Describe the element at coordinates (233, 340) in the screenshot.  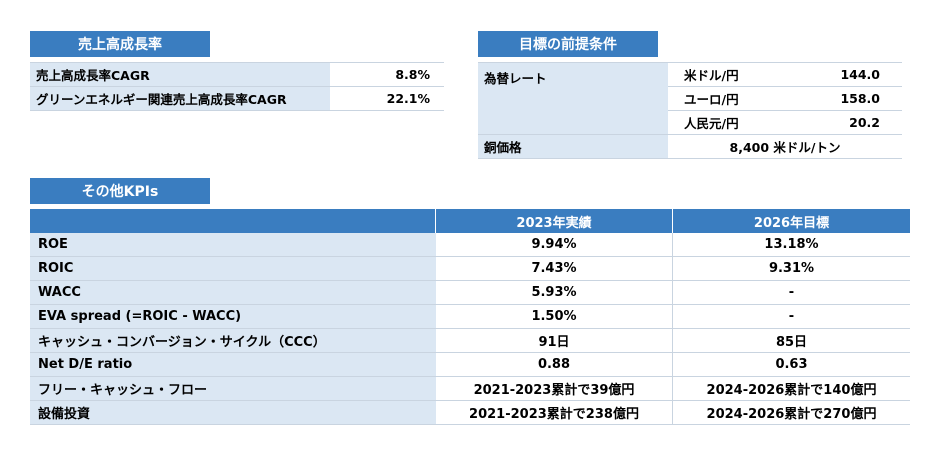
I see `kpi-label: キャッシュ・コンバージョン・サイクル（CCC）` at that location.